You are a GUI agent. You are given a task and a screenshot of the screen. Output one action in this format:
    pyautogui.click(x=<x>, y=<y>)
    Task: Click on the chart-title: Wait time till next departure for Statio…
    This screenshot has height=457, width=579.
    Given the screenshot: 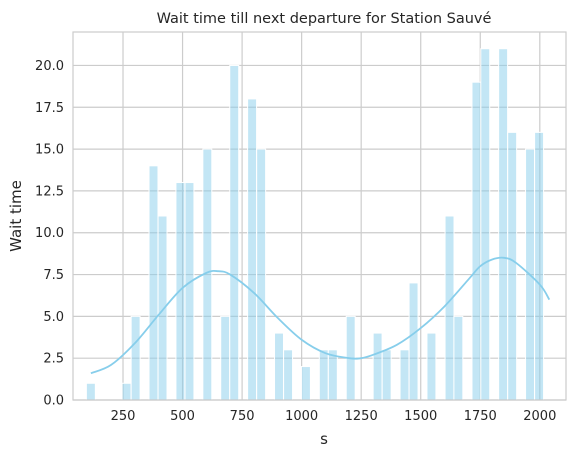 What is the action you would take?
    pyautogui.click(x=324, y=19)
    